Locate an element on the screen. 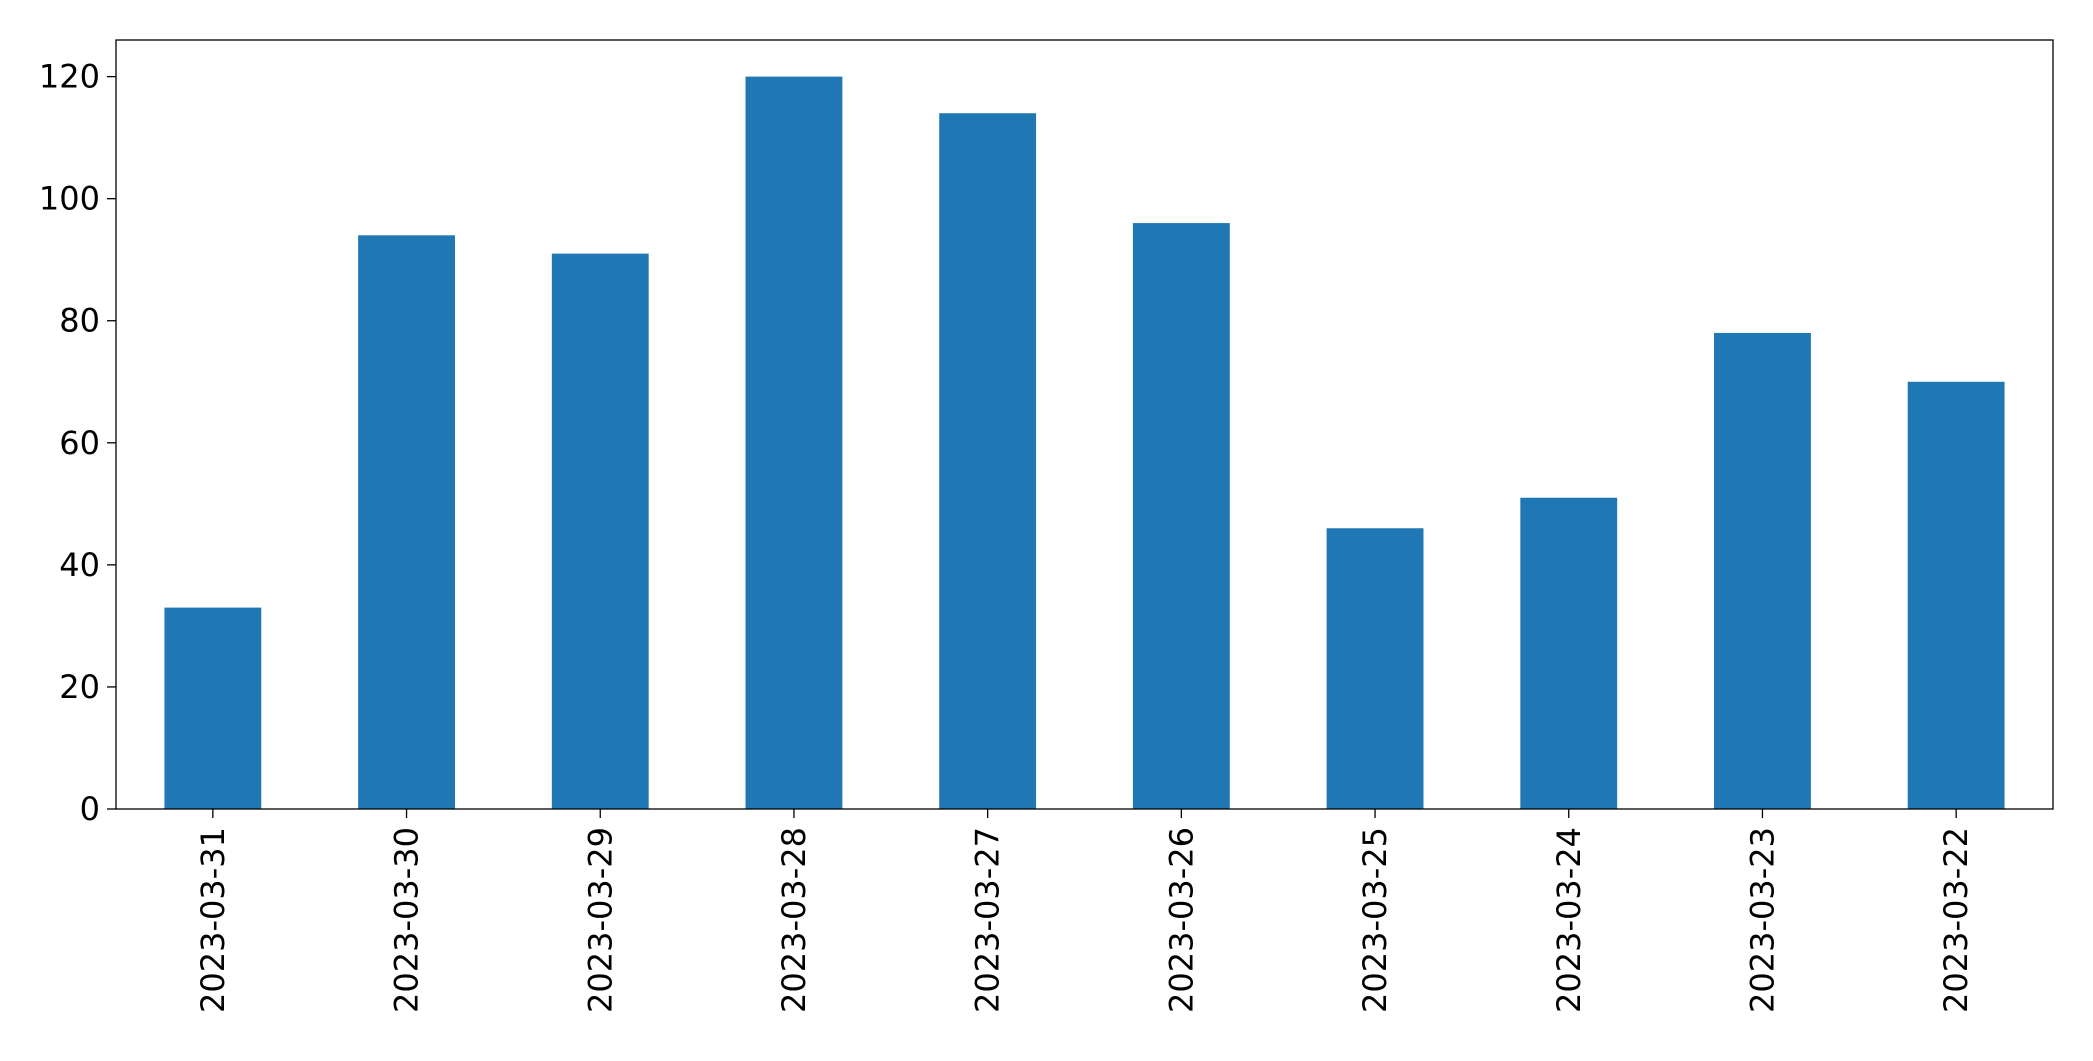  x-tick-label: 2023-03-26 is located at coordinates (1181, 920).